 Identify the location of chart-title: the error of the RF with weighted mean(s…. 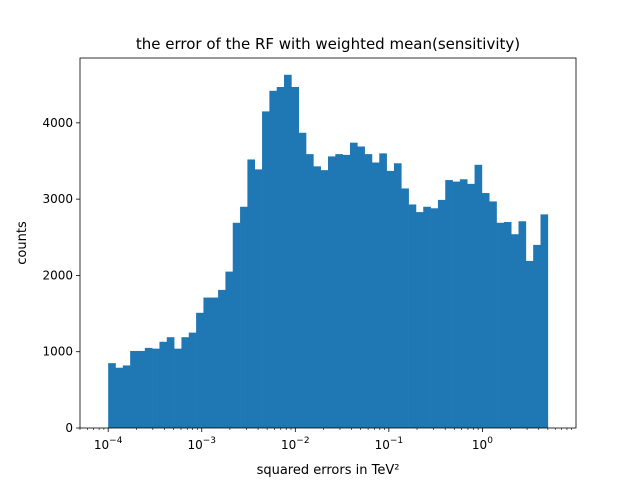
(328, 44).